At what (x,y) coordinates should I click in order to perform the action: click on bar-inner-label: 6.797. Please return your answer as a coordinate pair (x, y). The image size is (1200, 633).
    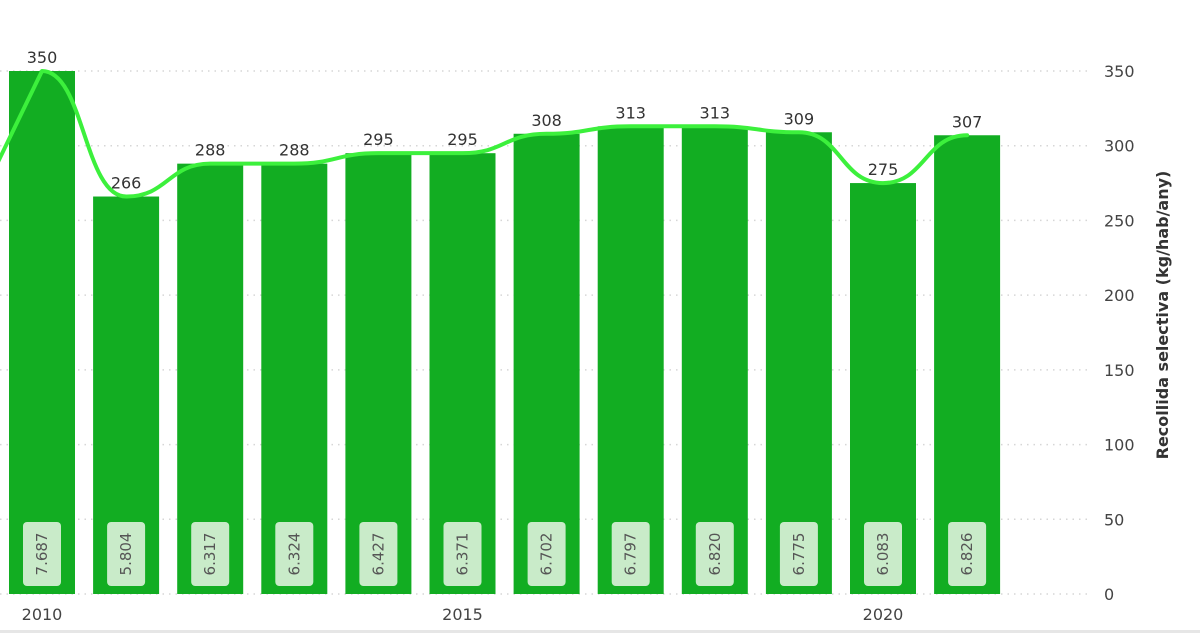
    Looking at the image, I should click on (631, 554).